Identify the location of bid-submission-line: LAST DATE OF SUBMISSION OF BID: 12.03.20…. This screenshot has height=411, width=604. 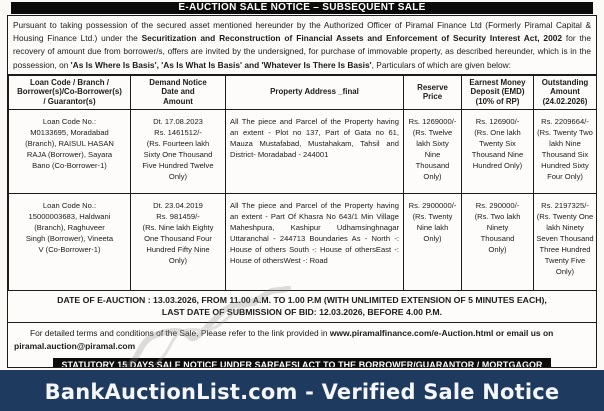
(302, 311).